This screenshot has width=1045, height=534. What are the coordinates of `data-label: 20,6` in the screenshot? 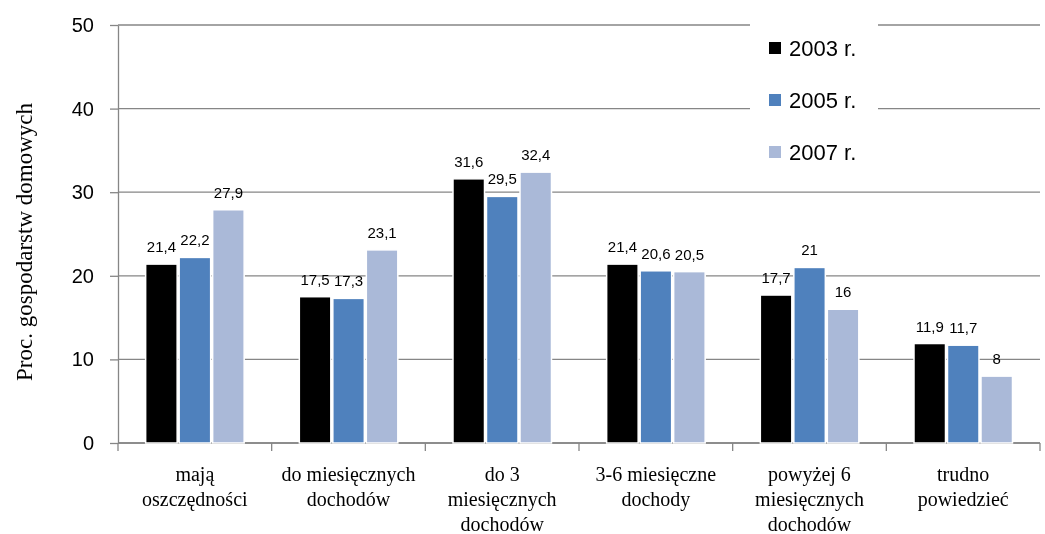 It's located at (656, 253).